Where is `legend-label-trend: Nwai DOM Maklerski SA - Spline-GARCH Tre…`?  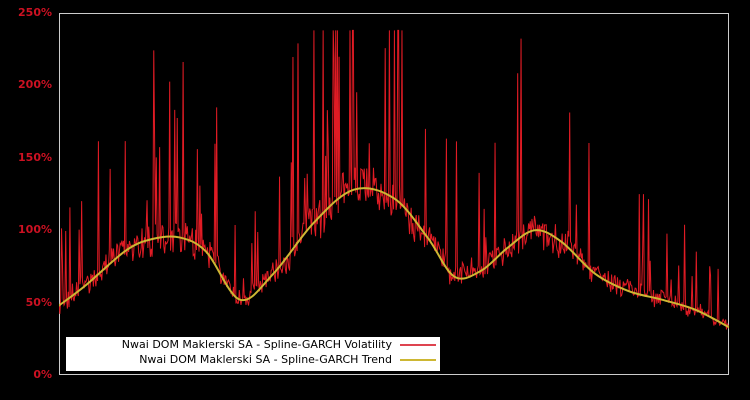
legend-label-trend: Nwai DOM Maklerski SA - Spline-GARCH Tre… is located at coordinates (265, 359).